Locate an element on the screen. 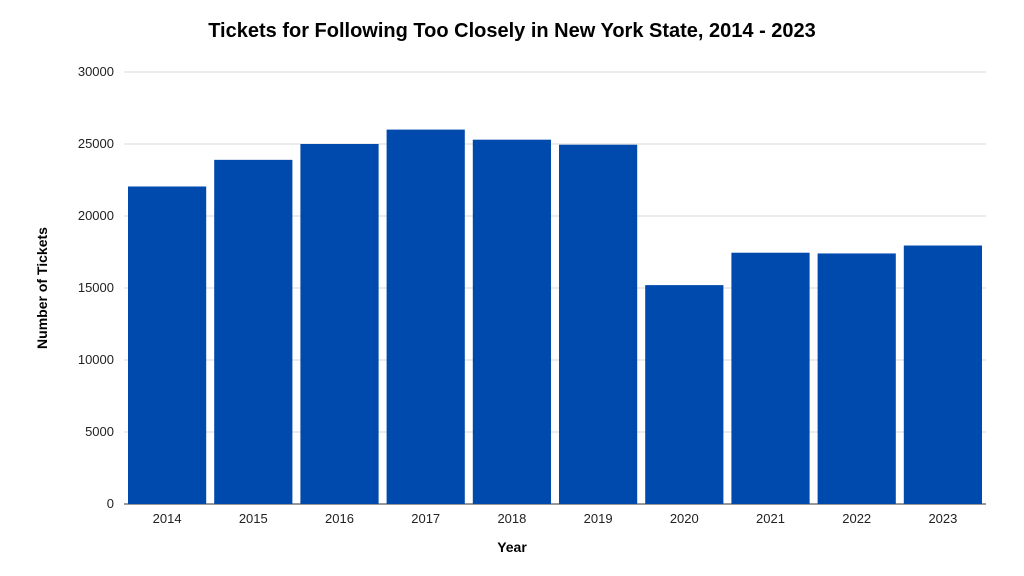  x-tick-label-2022: 2022 is located at coordinates (856, 518).